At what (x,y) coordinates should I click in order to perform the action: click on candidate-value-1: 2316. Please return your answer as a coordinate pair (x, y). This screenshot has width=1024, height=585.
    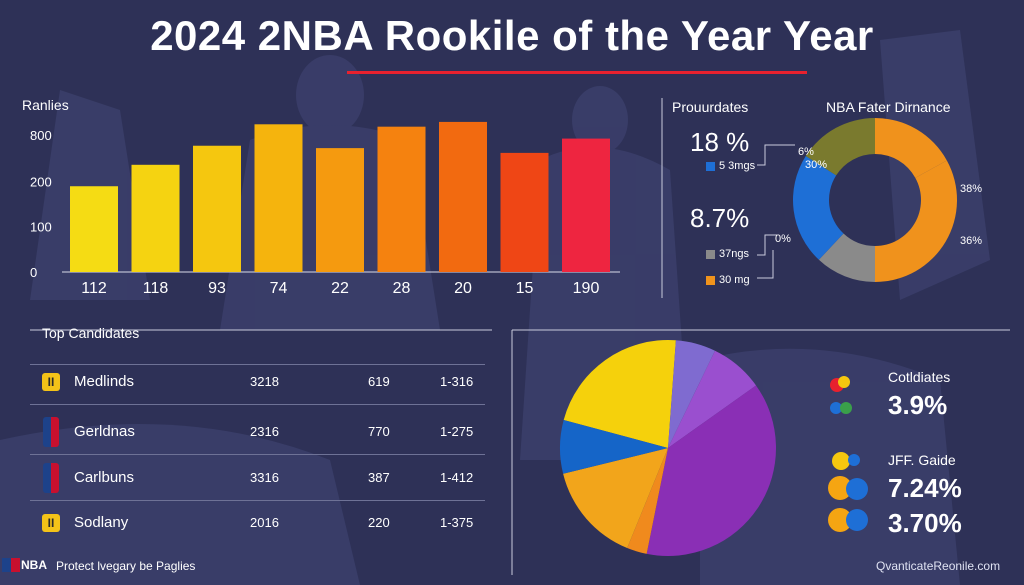
    Looking at the image, I should click on (264, 431).